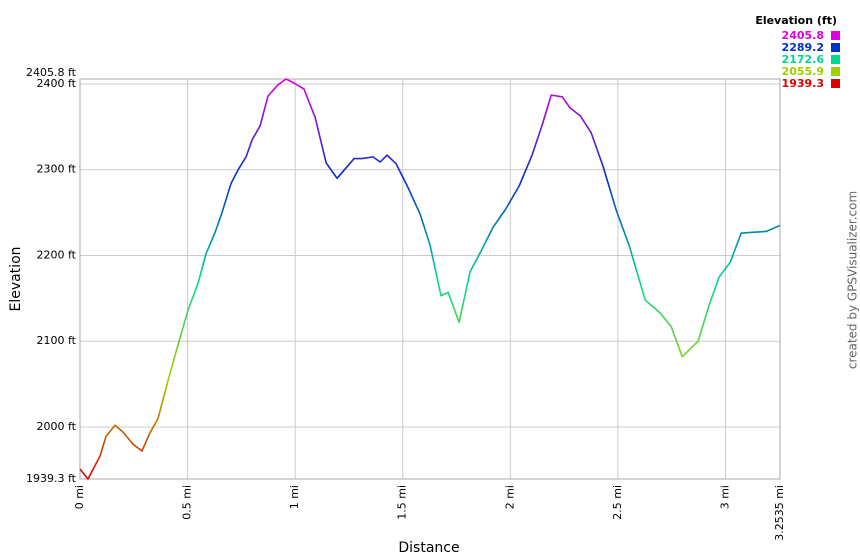  What do you see at coordinates (187, 502) in the screenshot?
I see `x-tick-label: 0.5 mi` at bounding box center [187, 502].